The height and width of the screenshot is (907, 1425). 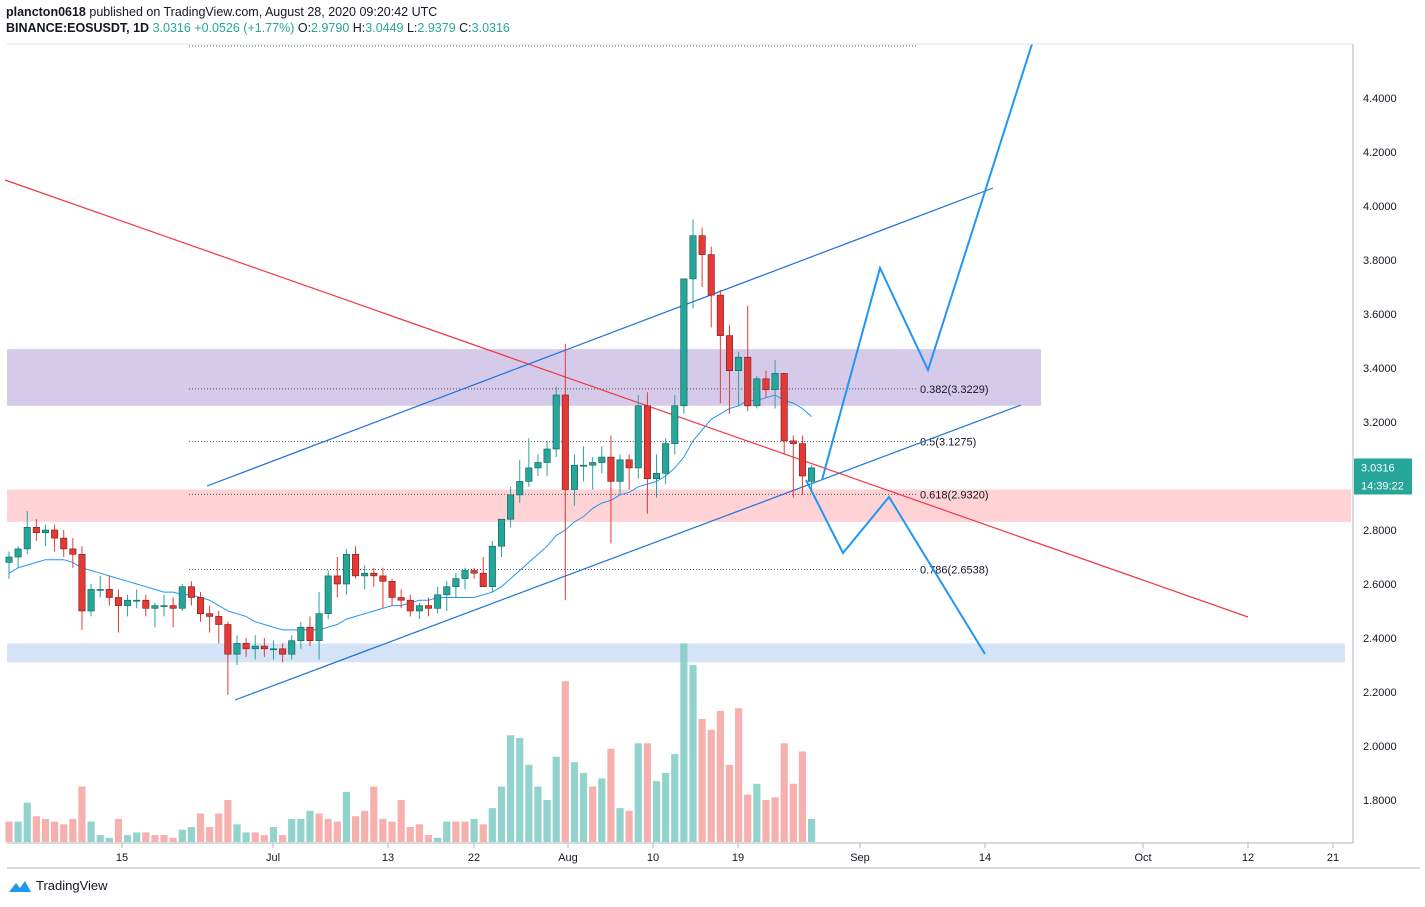 I want to click on x-tick-label: 19, so click(x=738, y=858).